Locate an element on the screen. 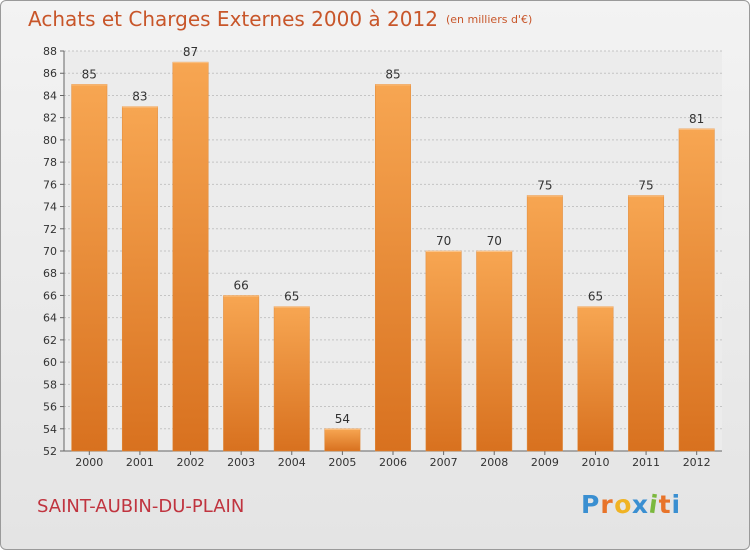  logo-letter: x is located at coordinates (640, 504).